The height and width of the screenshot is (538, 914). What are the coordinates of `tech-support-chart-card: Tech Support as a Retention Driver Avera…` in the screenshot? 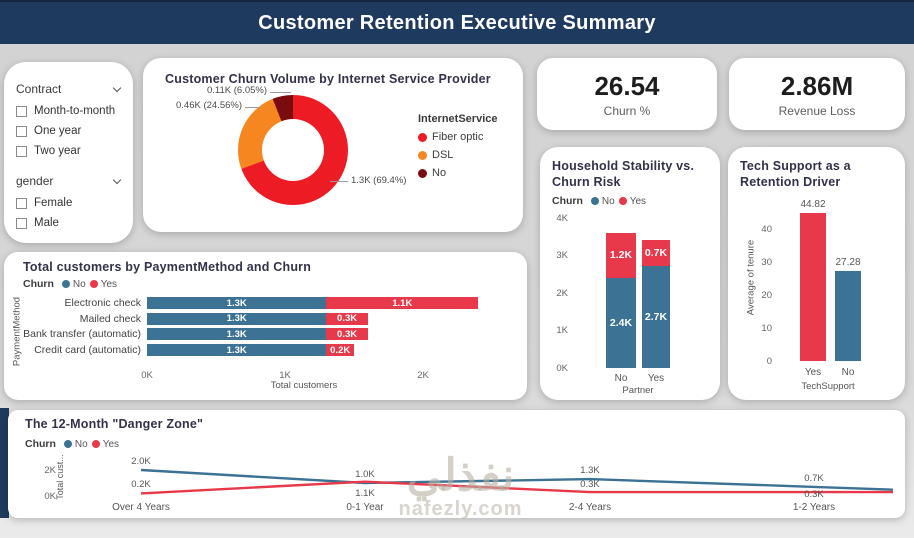 It's located at (816, 273).